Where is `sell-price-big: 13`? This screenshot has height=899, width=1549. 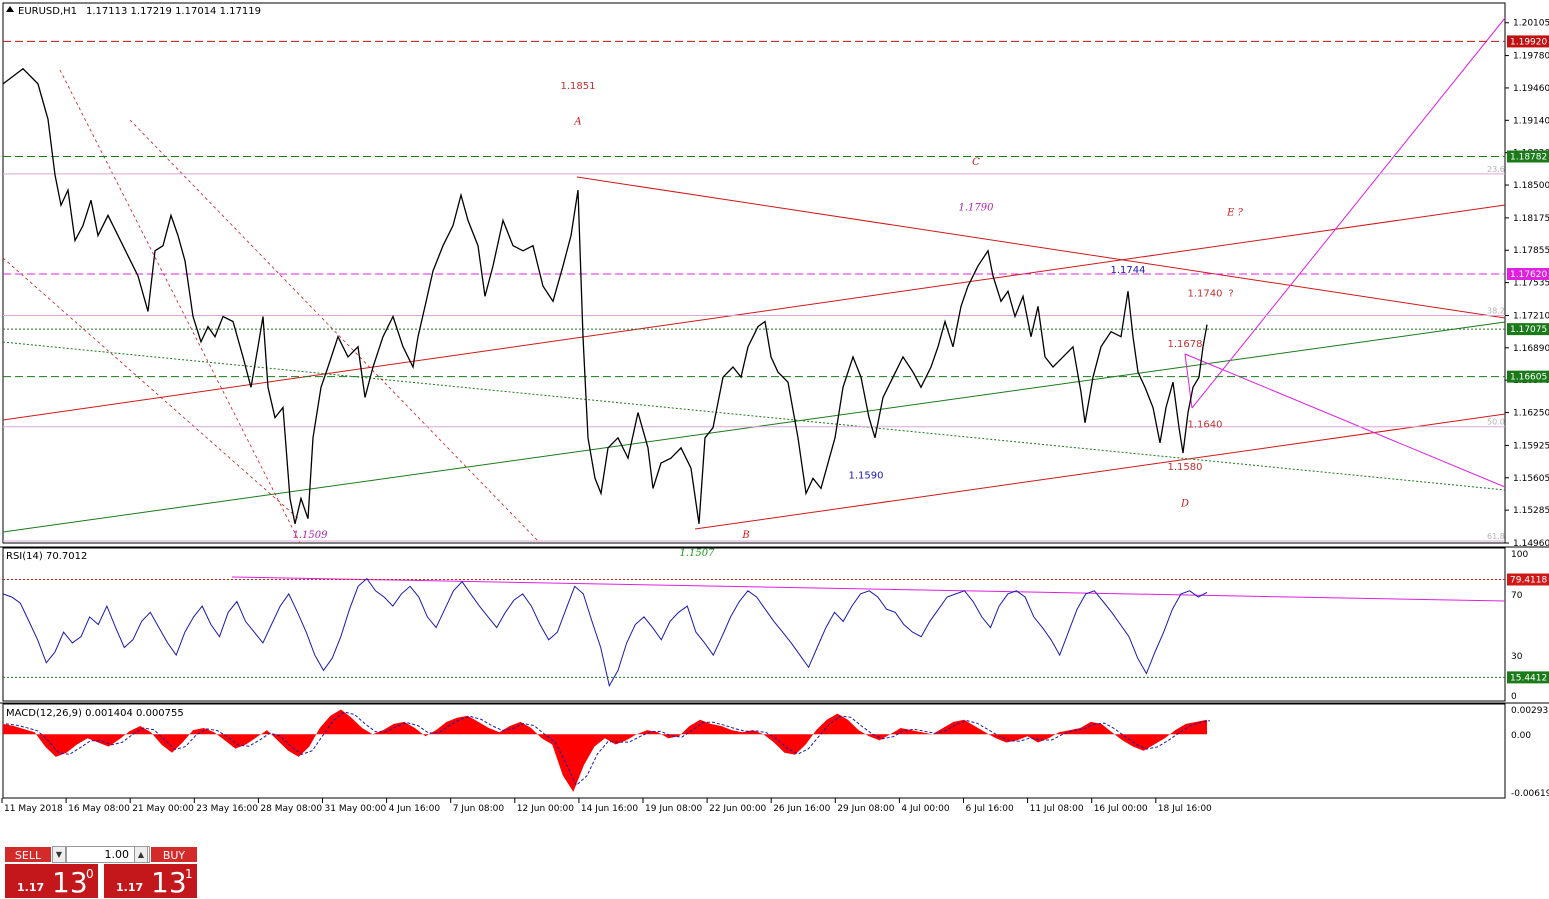
sell-price-big: 13 is located at coordinates (70, 882).